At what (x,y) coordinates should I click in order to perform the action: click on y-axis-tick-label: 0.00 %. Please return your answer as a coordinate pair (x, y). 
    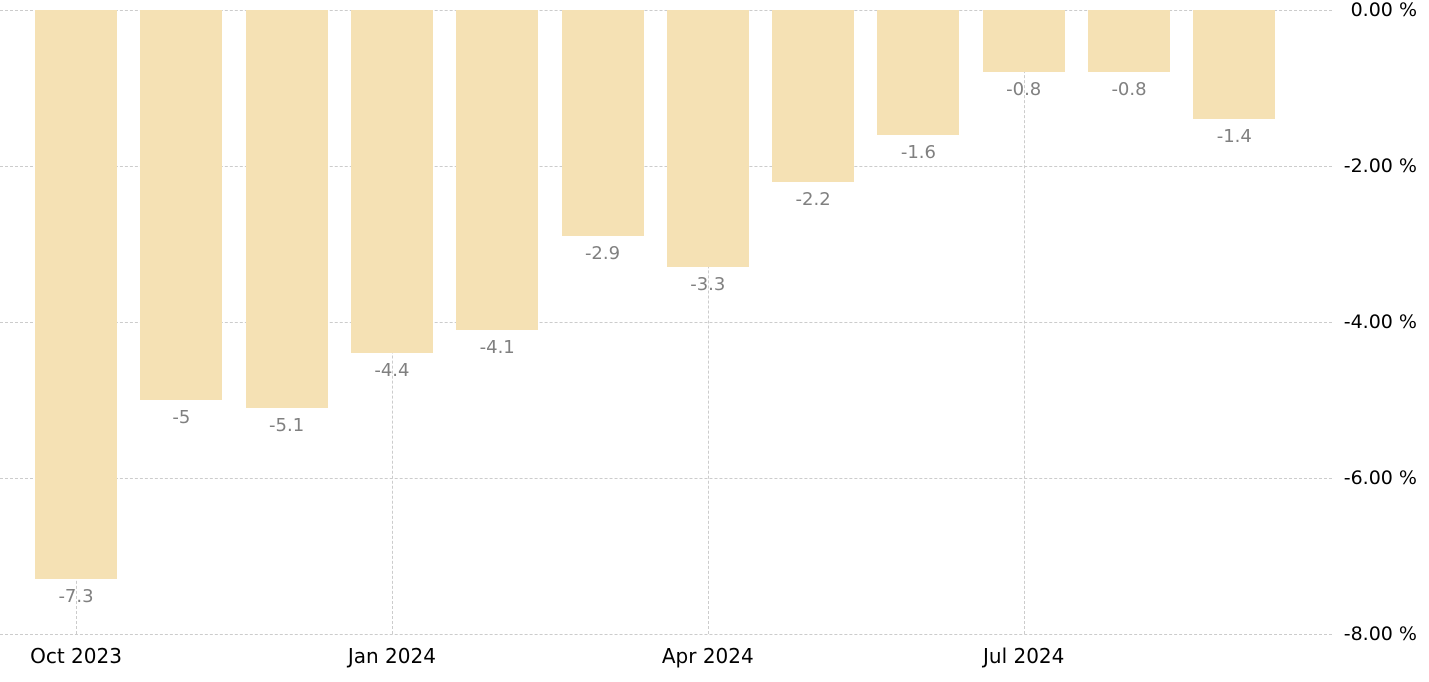
    Looking at the image, I should click on (1383, 10).